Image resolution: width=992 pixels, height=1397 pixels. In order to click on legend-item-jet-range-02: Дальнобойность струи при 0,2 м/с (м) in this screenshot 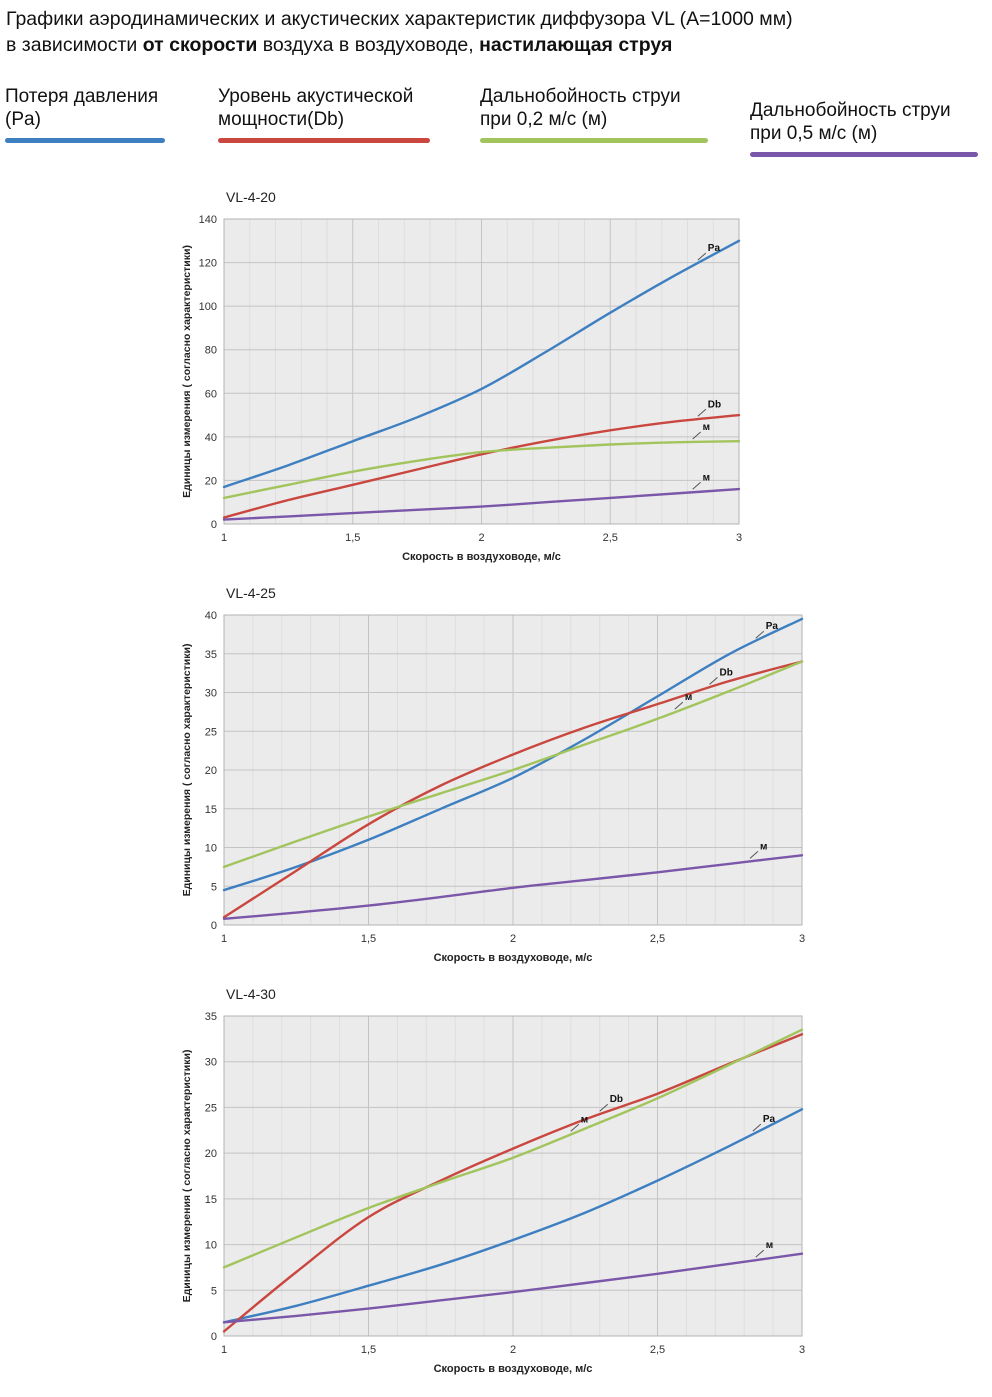, I will do `click(594, 114)`.